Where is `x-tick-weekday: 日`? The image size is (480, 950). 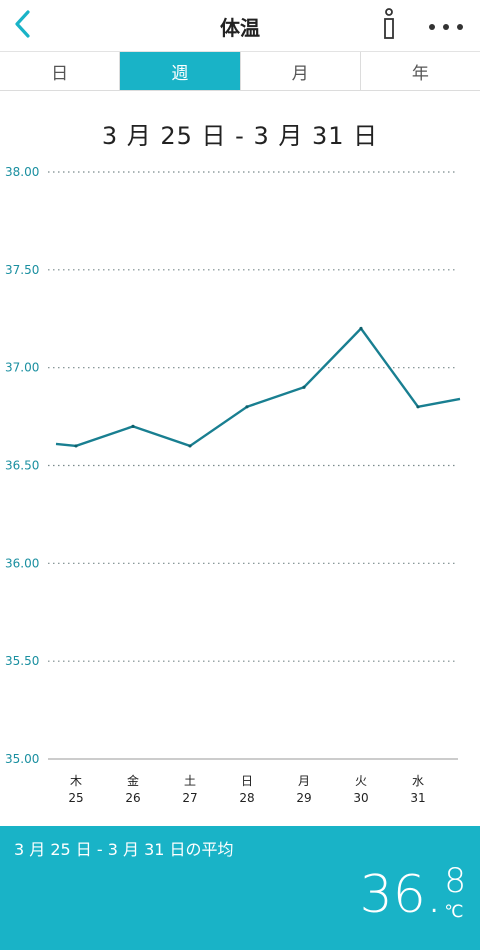 x-tick-weekday: 日 is located at coordinates (247, 781).